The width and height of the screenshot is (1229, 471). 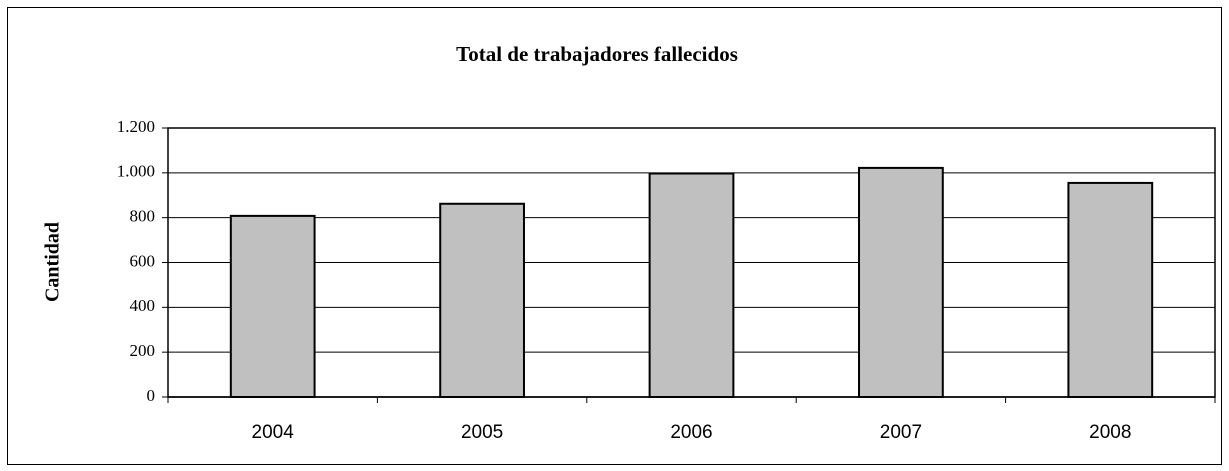 What do you see at coordinates (482, 432) in the screenshot?
I see `x-tick-label: 2005` at bounding box center [482, 432].